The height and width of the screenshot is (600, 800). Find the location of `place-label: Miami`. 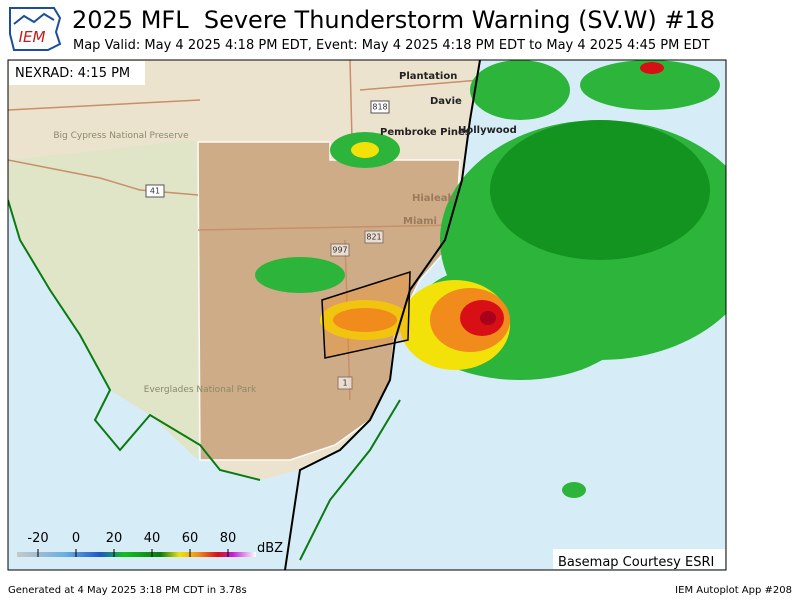

place-label: Miami is located at coordinates (420, 221).